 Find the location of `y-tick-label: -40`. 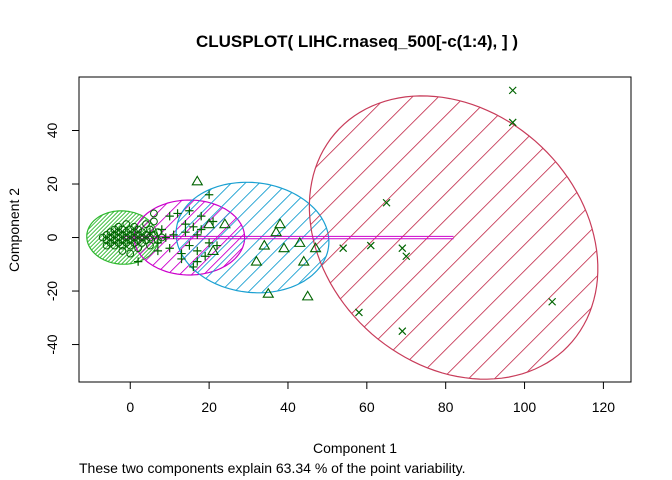

y-tick-label: -40 is located at coordinates (52, 344).